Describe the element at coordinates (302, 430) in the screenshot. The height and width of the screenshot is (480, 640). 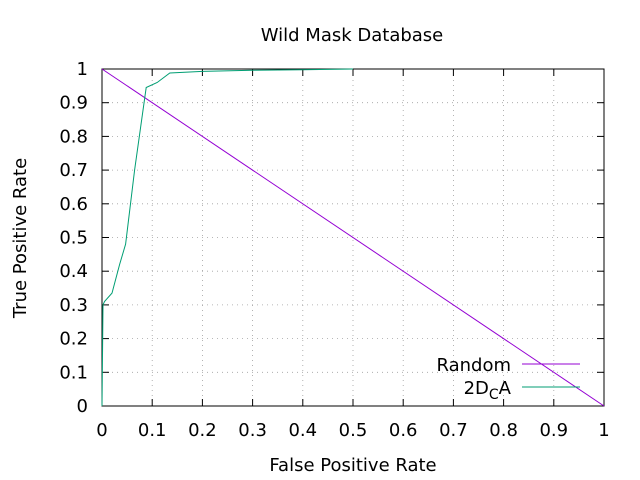
I see `x-tick-label: 0.4` at that location.